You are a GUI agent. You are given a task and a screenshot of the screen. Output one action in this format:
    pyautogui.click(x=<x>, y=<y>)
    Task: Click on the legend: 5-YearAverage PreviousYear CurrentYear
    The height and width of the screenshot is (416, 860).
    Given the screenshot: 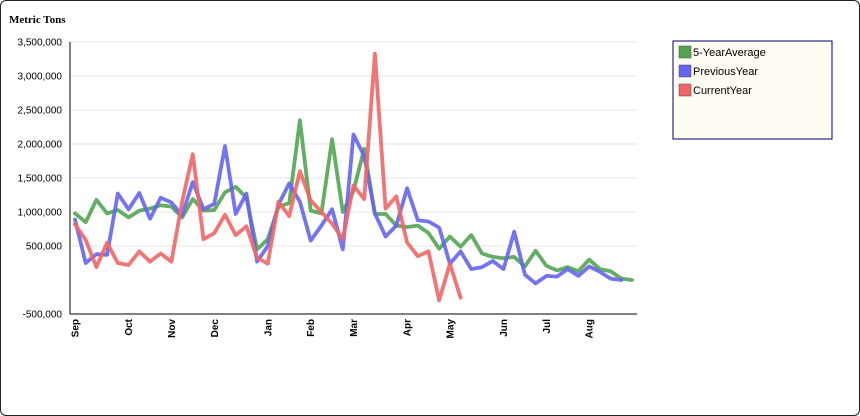 What is the action you would take?
    pyautogui.click(x=752, y=90)
    